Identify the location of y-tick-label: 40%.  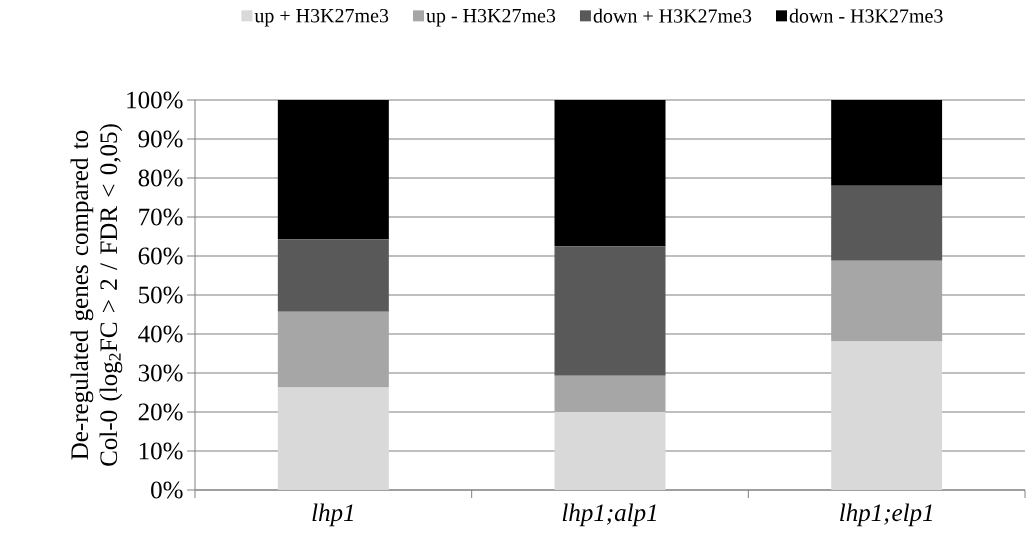
(160, 334).